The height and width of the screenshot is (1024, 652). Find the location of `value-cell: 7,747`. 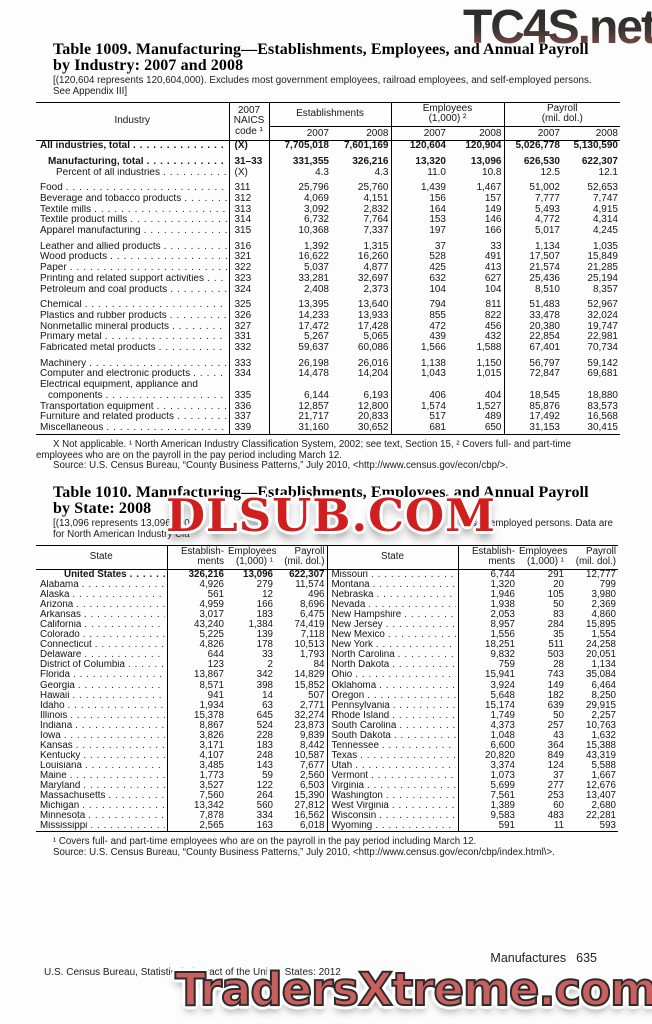

value-cell: 7,747 is located at coordinates (605, 198).